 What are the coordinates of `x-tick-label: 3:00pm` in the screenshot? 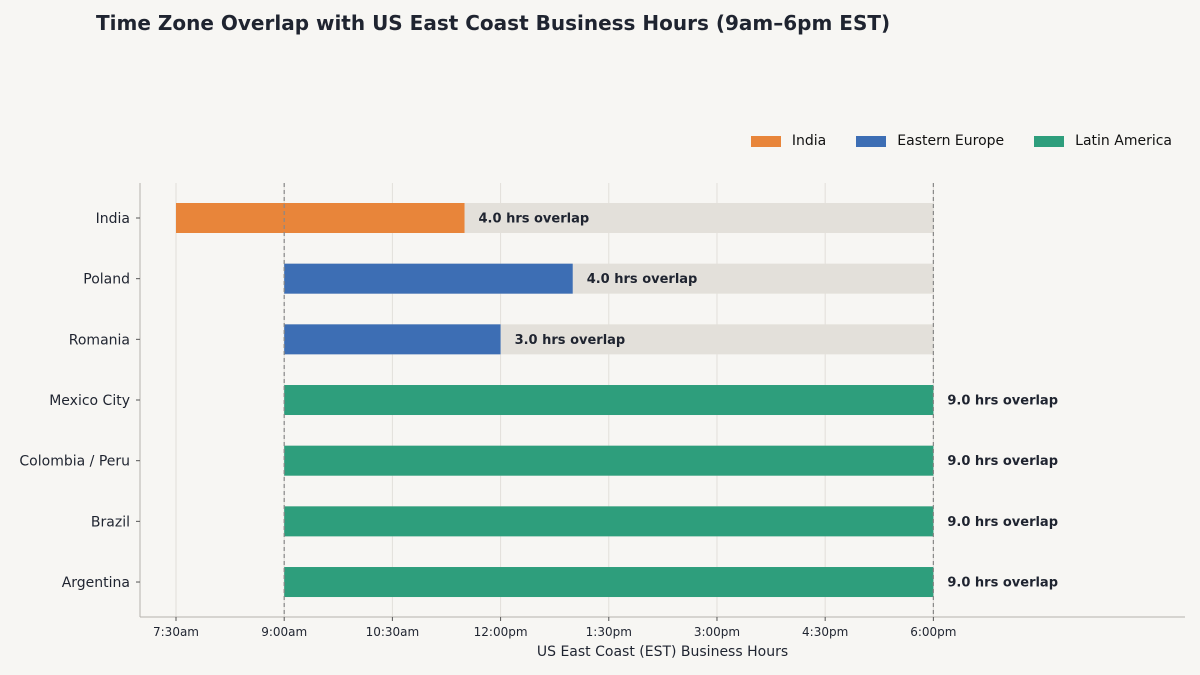 It's located at (717, 632).